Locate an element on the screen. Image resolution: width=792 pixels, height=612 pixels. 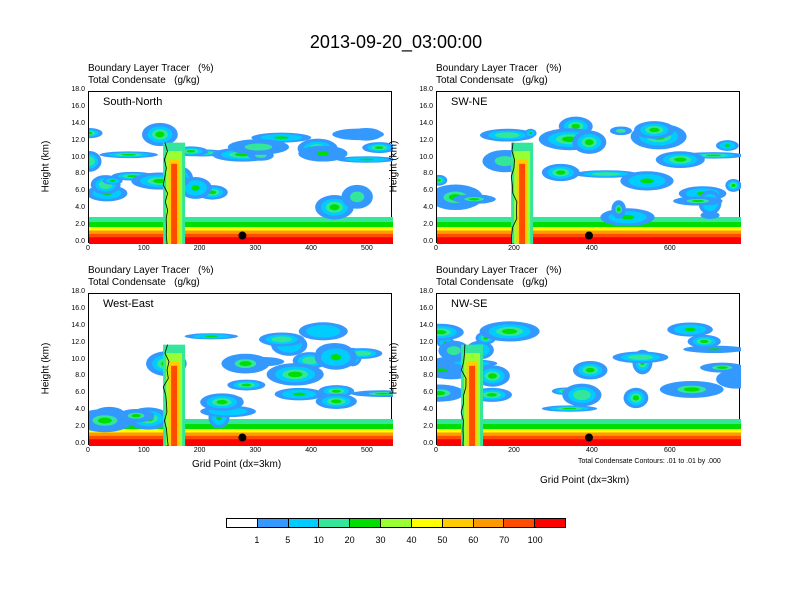
x-tick-label: 500 is located at coordinates (367, 248).